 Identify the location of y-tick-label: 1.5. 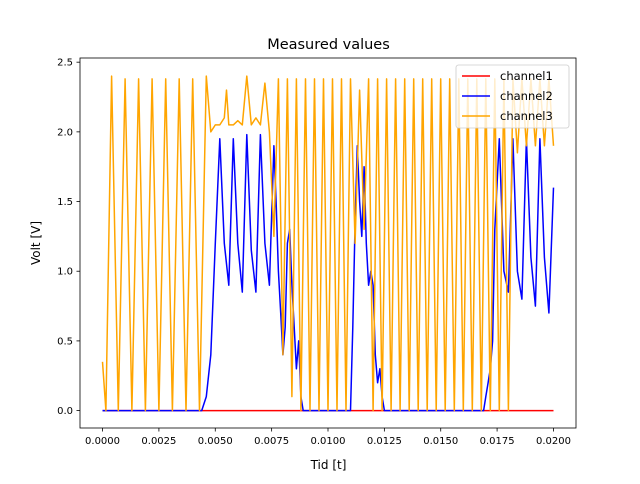
(65, 202).